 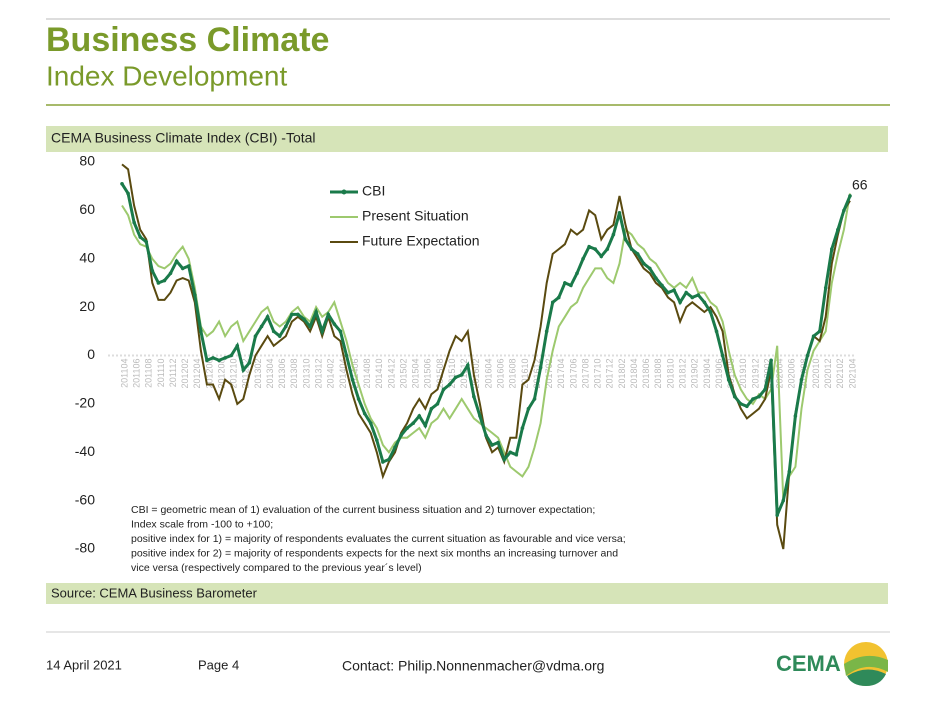 What do you see at coordinates (379, 374) in the screenshot?
I see `x-tick-label: 201410` at bounding box center [379, 374].